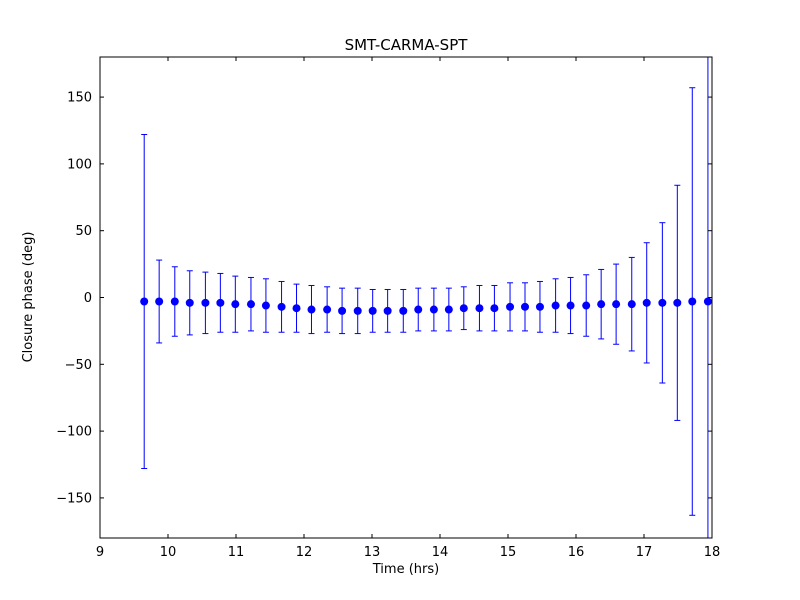 The width and height of the screenshot is (800, 600). I want to click on x-tick-label: 16, so click(576, 552).